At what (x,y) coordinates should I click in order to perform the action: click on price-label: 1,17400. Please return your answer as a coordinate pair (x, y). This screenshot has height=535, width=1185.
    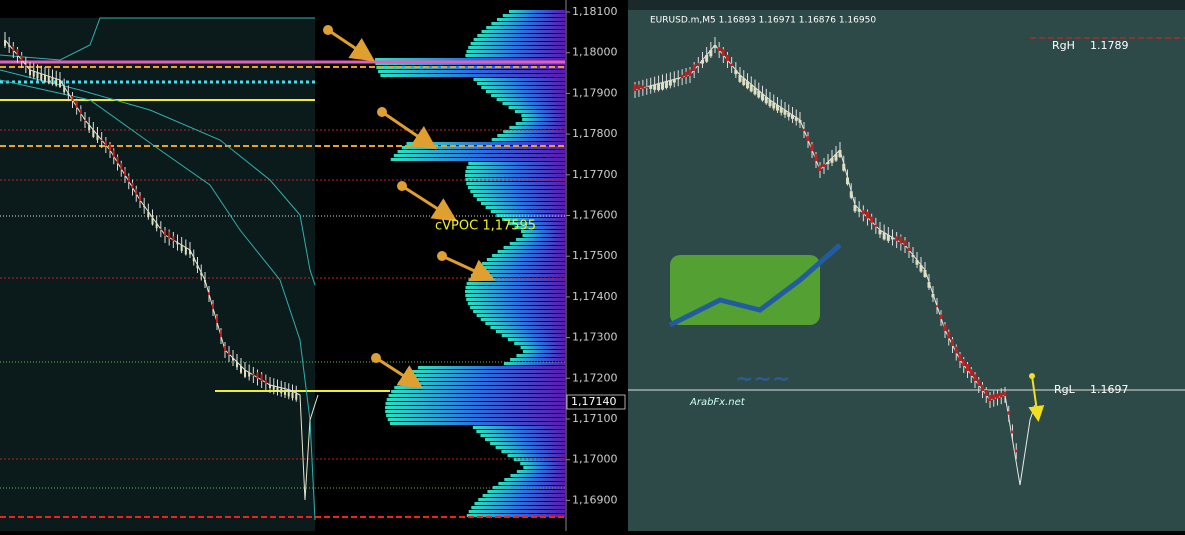
    Looking at the image, I should click on (595, 296).